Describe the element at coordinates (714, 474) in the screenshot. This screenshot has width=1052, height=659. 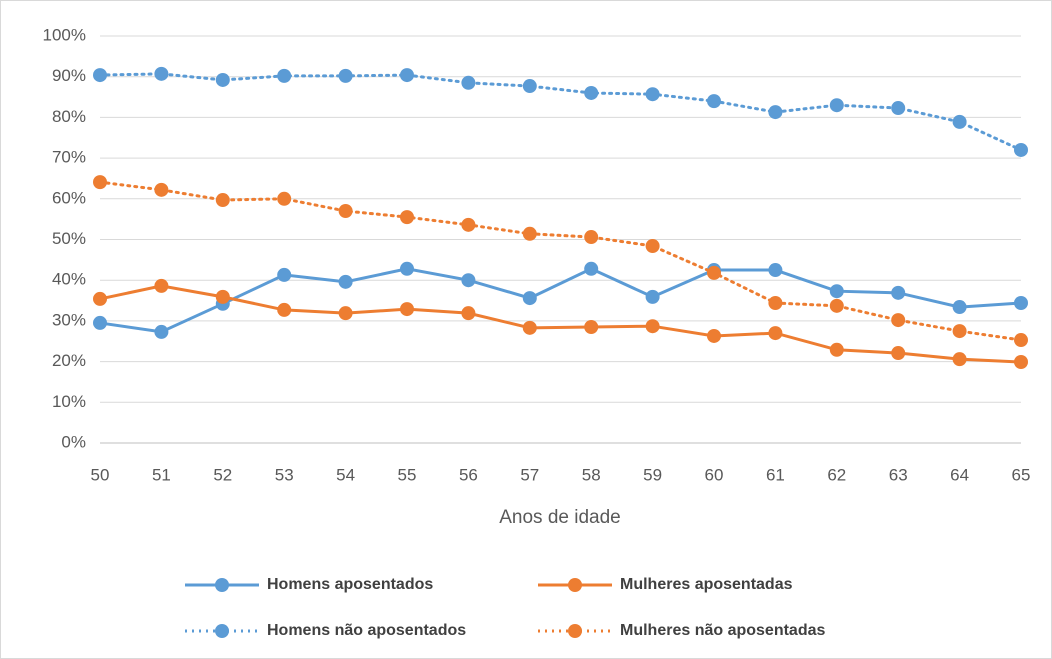
I see `x-tick-label: 60` at that location.